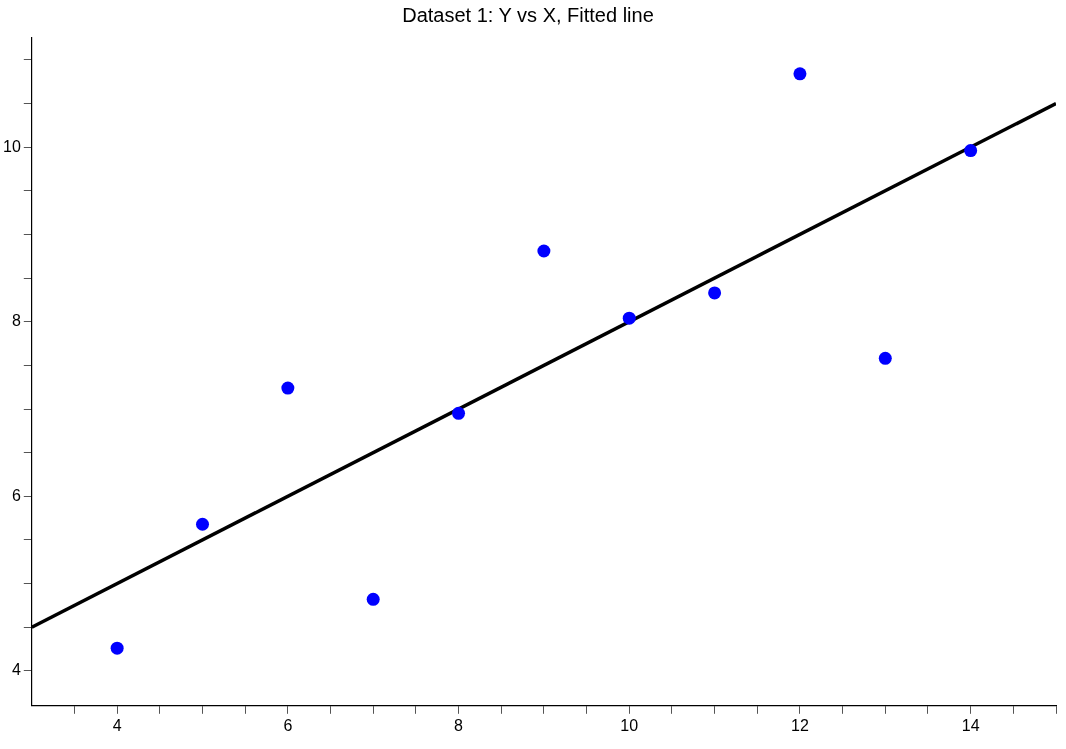 The width and height of the screenshot is (1066, 749). I want to click on y-tick-label: 6, so click(16, 495).